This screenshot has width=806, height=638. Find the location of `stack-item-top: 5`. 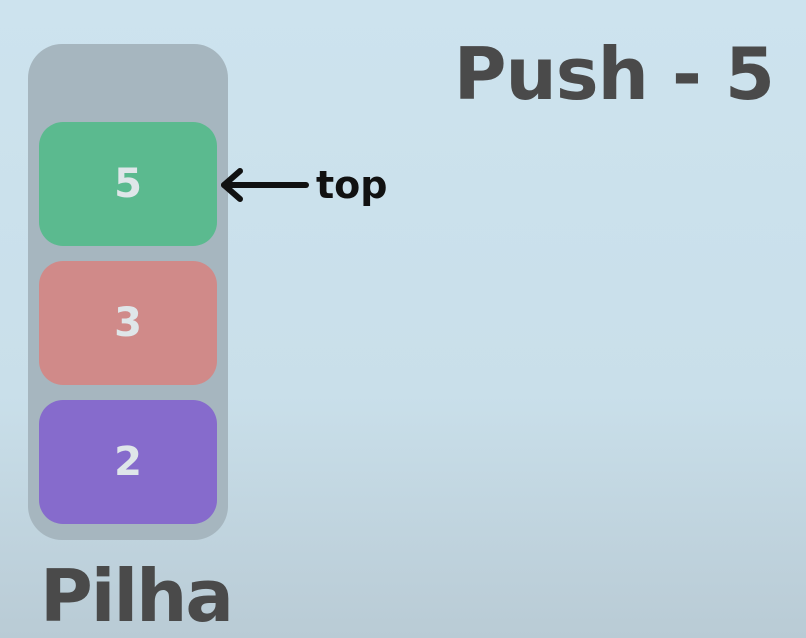

stack-item-top: 5 is located at coordinates (128, 184).